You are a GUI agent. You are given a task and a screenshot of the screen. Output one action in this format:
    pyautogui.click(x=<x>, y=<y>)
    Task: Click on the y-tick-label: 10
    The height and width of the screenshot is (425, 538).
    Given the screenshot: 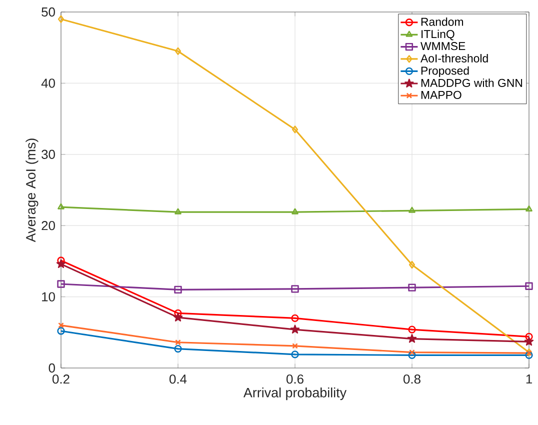 What is the action you would take?
    pyautogui.click(x=48, y=297)
    